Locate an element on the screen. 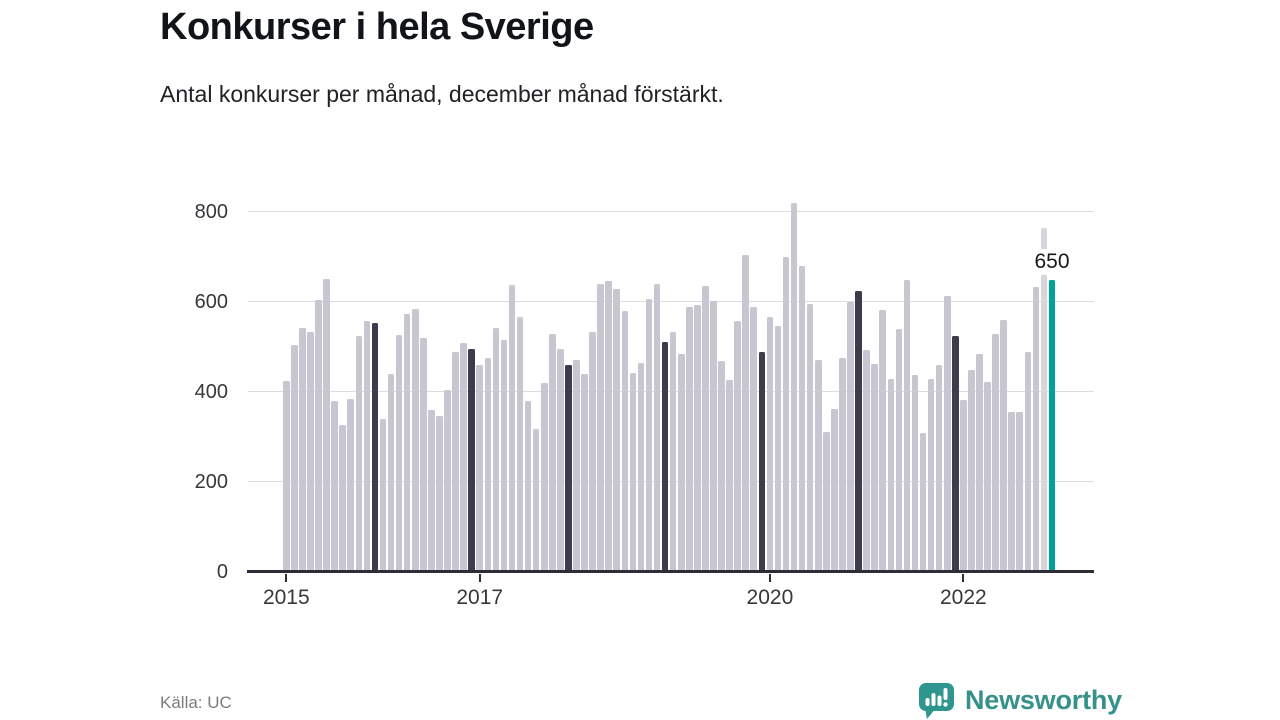  highlight-value-label: 650 is located at coordinates (1052, 261).